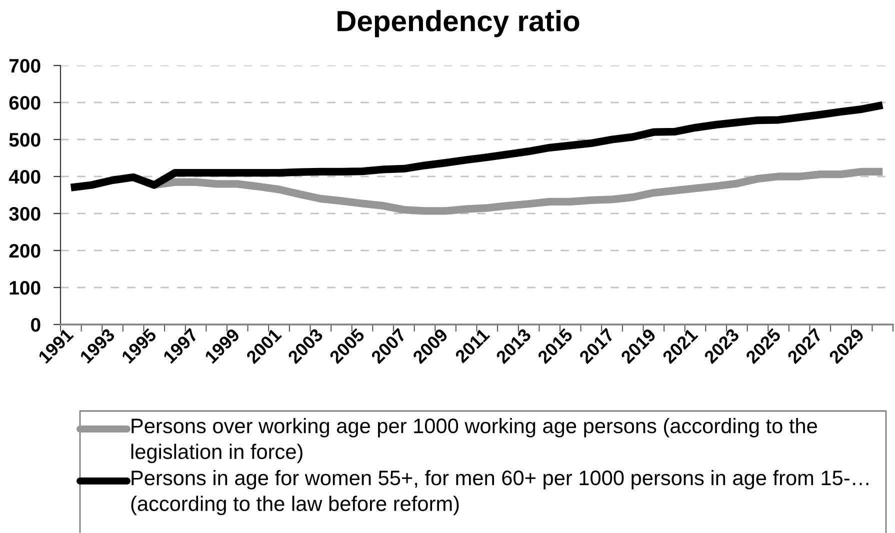  Describe the element at coordinates (474, 441) in the screenshot. I see `legend-label: Persons over working age per 1000 working age persons (according to the legislation in force)` at that location.